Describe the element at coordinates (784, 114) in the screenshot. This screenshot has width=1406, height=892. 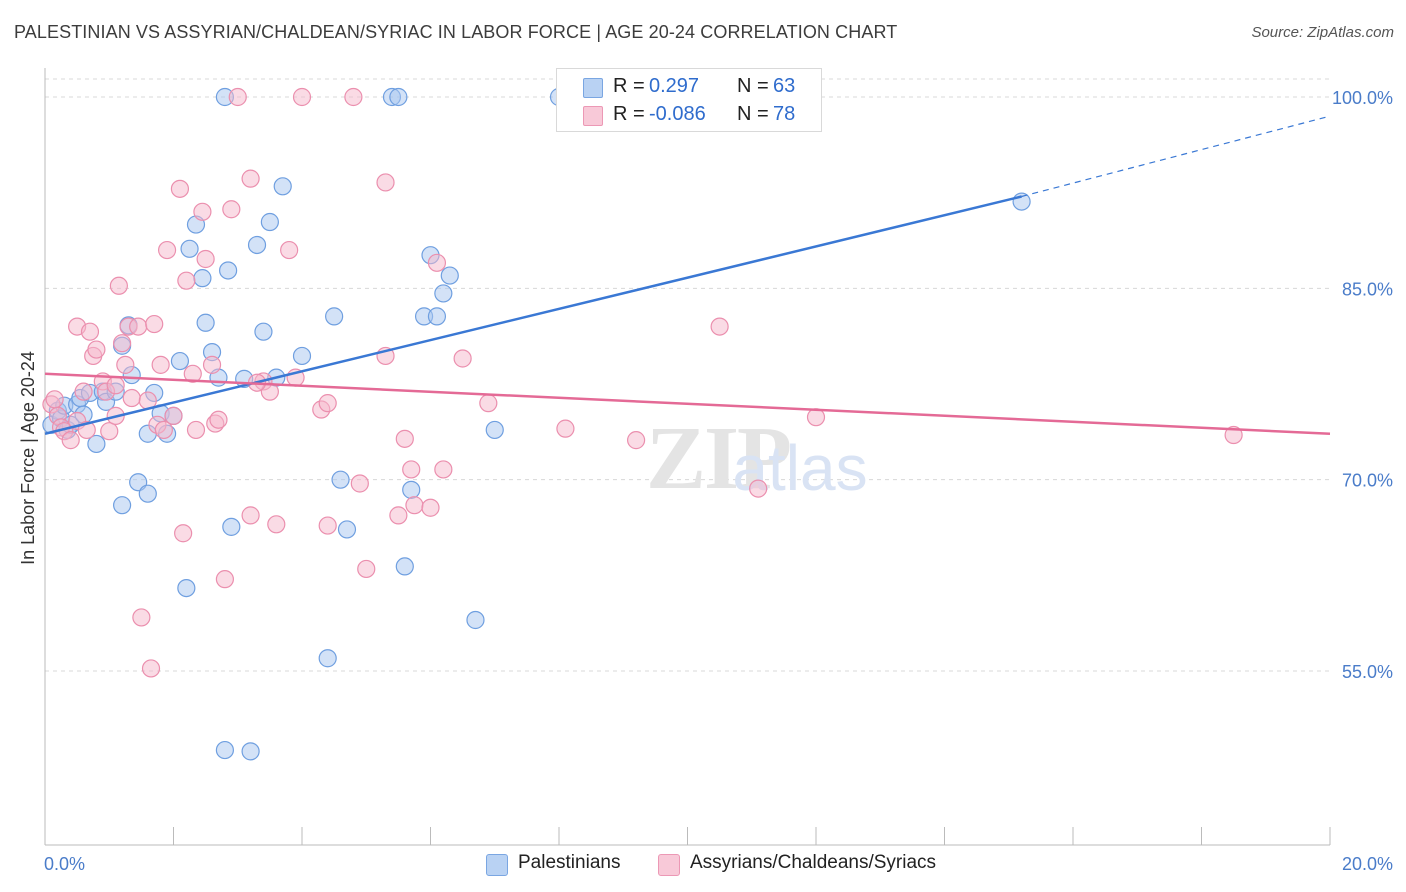
I see `legend-n-value: 78` at that location.